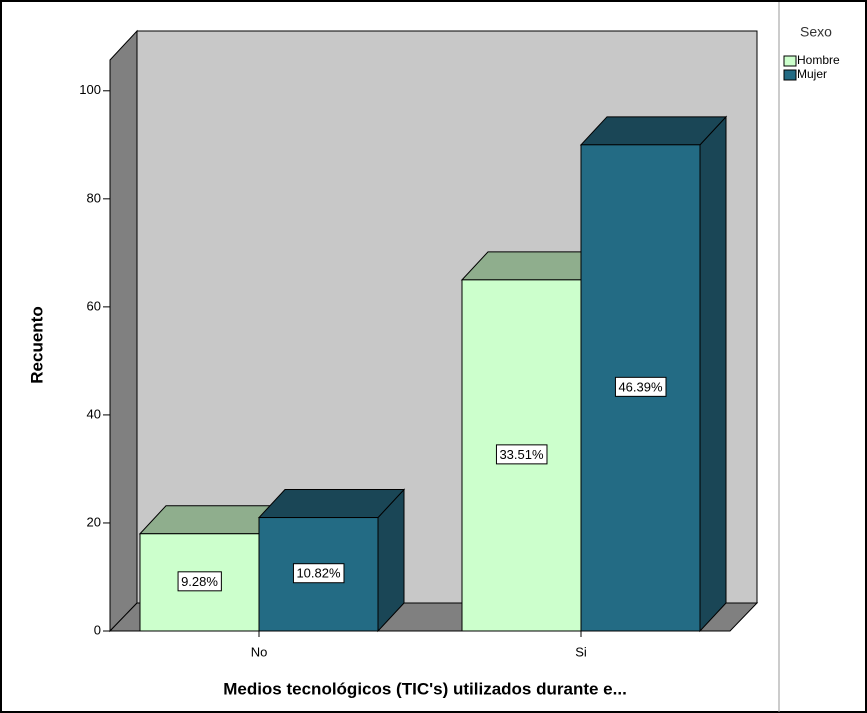  I want to click on x-tick-label: Si, so click(581, 651).